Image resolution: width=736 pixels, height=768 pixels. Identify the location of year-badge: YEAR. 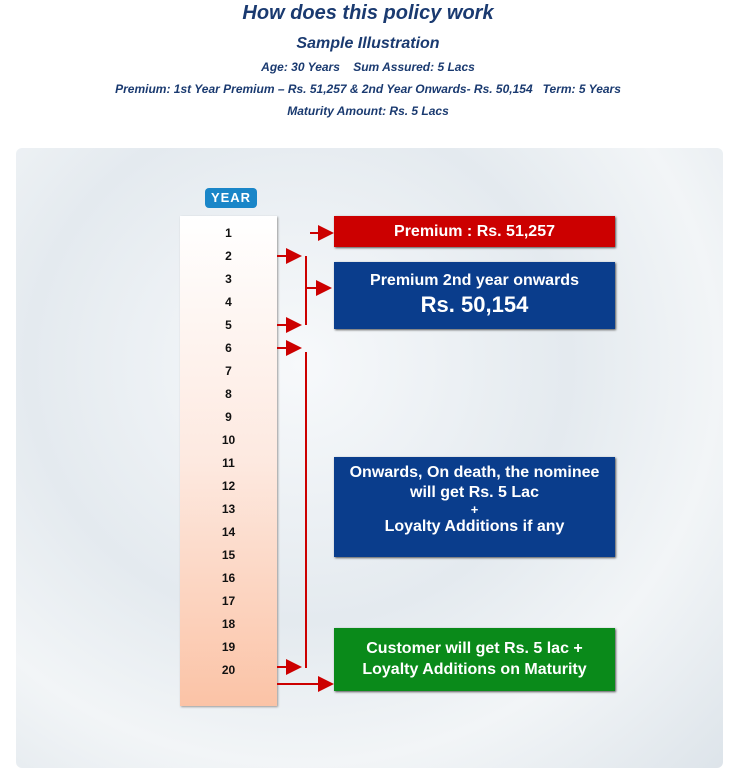
(231, 198).